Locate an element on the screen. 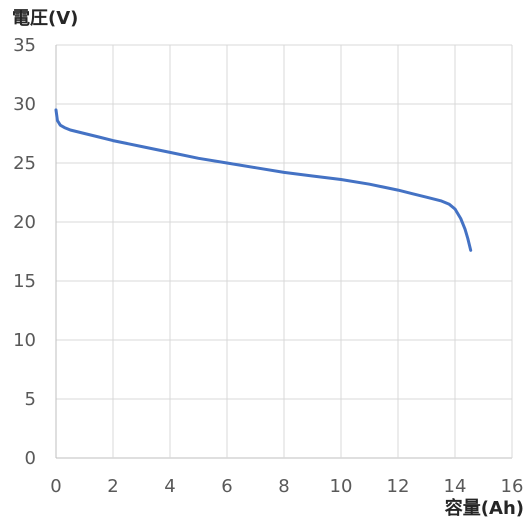 The image size is (532, 522). x-tick-label: 8 is located at coordinates (283, 486).